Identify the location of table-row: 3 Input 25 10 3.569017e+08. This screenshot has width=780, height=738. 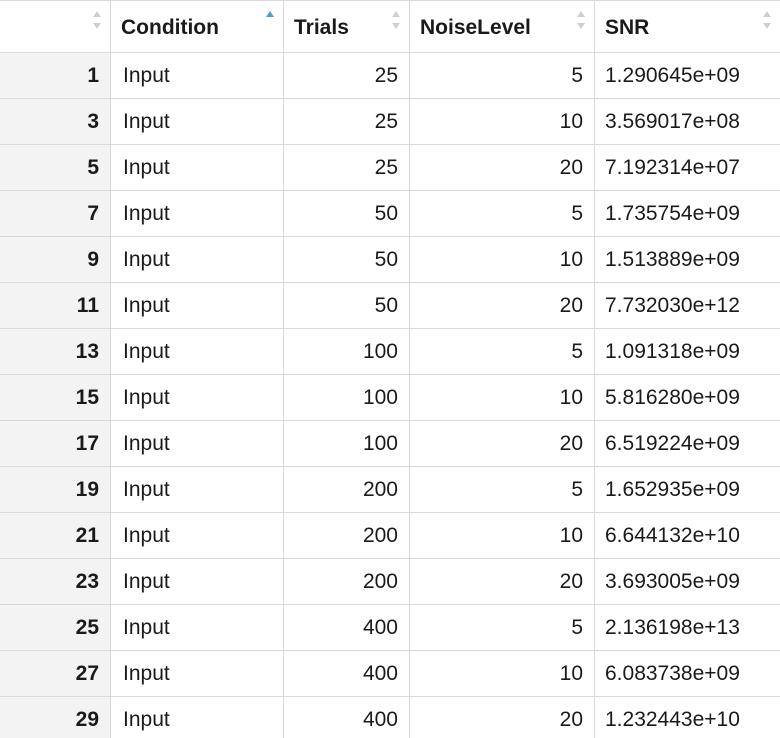
(390, 121).